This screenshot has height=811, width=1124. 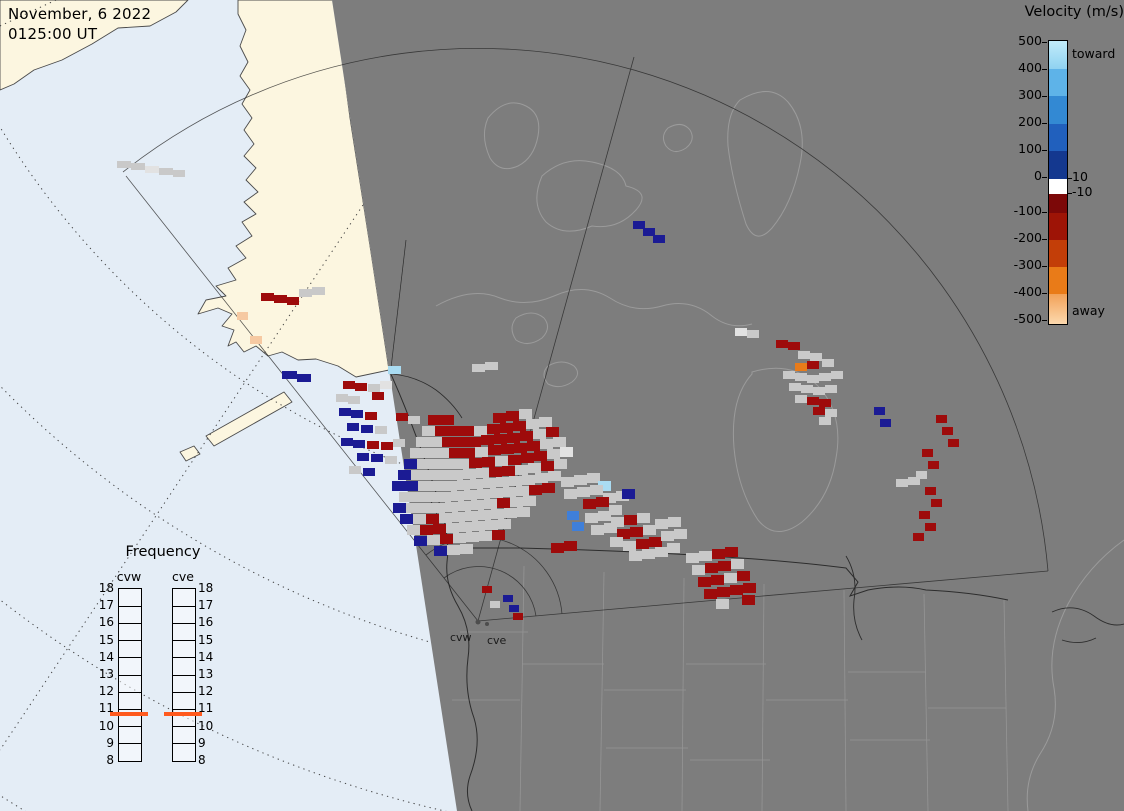 I want to click on freq-scale-label: 14, so click(x=206, y=656).